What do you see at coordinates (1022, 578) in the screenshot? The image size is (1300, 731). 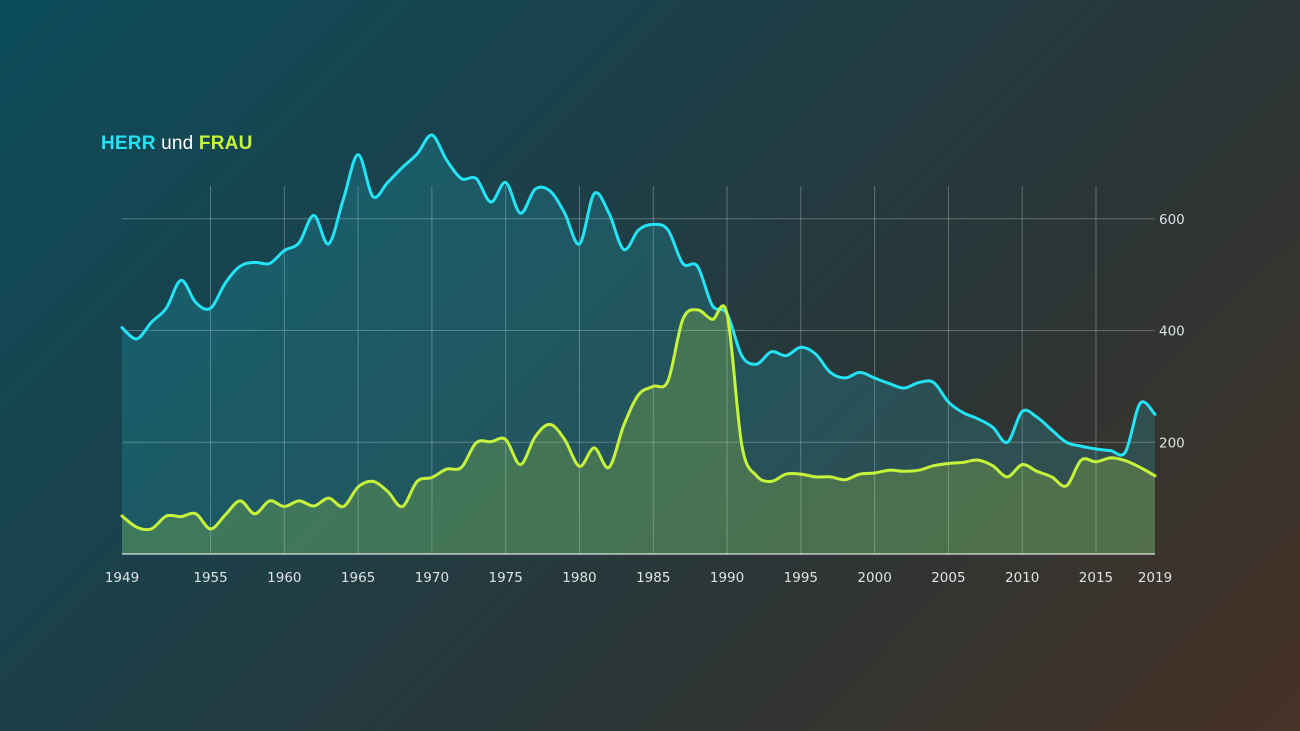 I see `x-tick-label: 2010` at bounding box center [1022, 578].